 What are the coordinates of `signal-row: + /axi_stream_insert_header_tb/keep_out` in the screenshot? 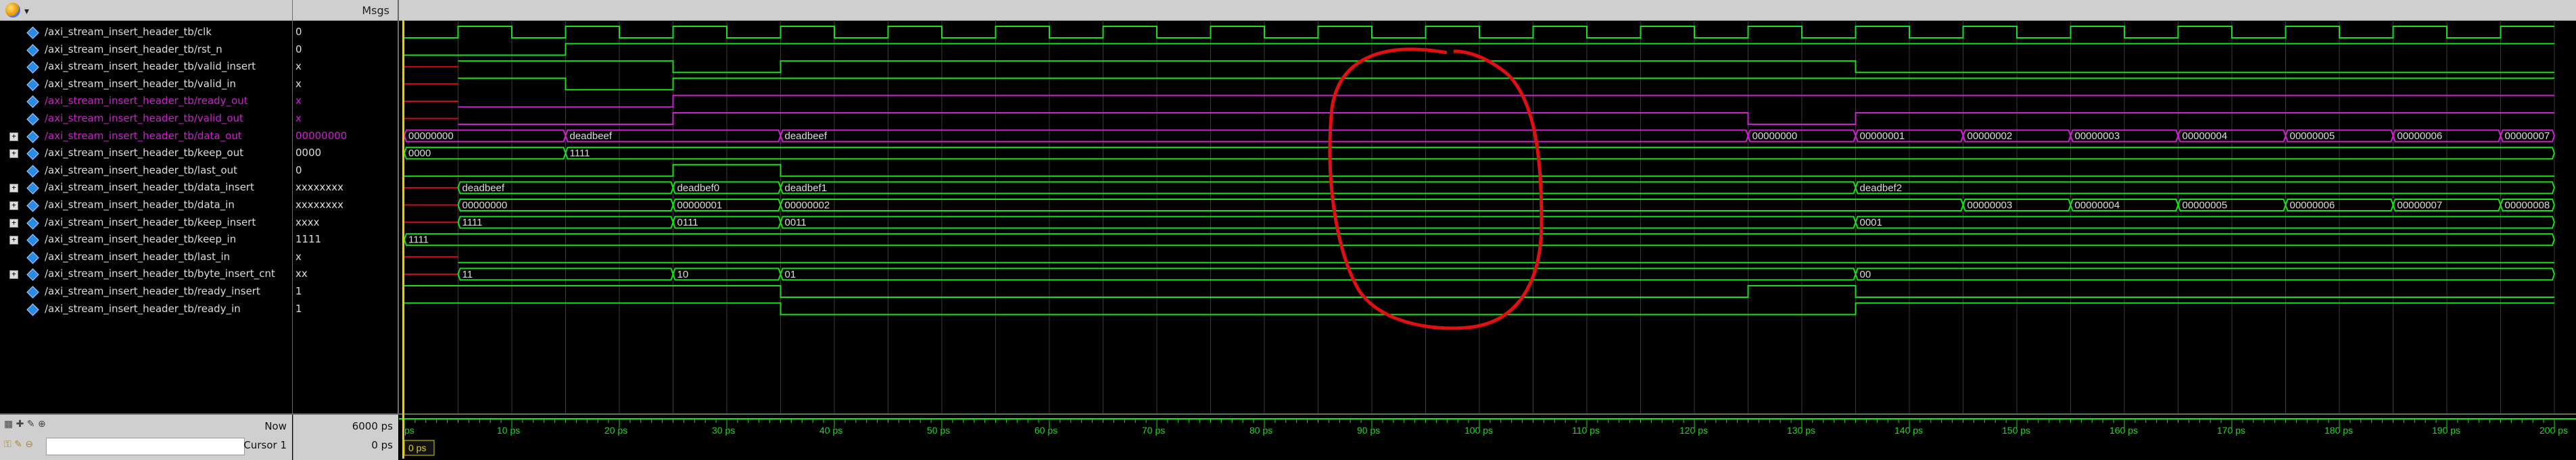 It's located at (146, 153).